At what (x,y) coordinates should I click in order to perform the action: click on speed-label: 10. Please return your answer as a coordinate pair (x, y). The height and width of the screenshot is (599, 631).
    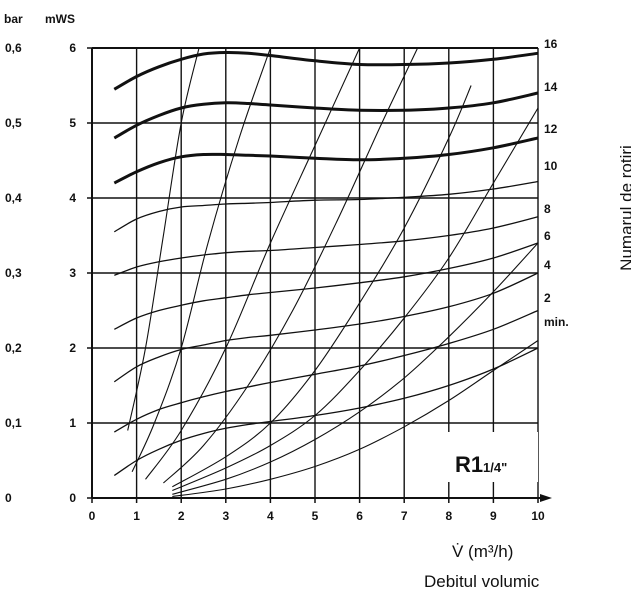
    Looking at the image, I should click on (551, 166).